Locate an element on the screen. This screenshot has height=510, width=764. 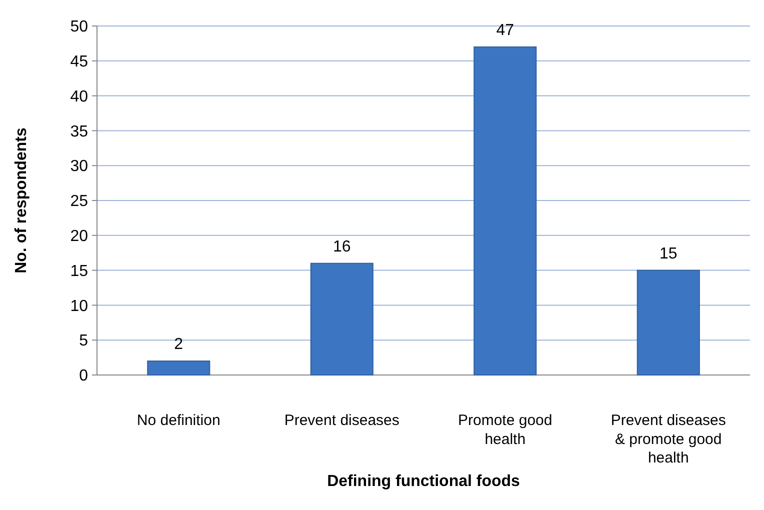
data-label: 47 is located at coordinates (505, 30).